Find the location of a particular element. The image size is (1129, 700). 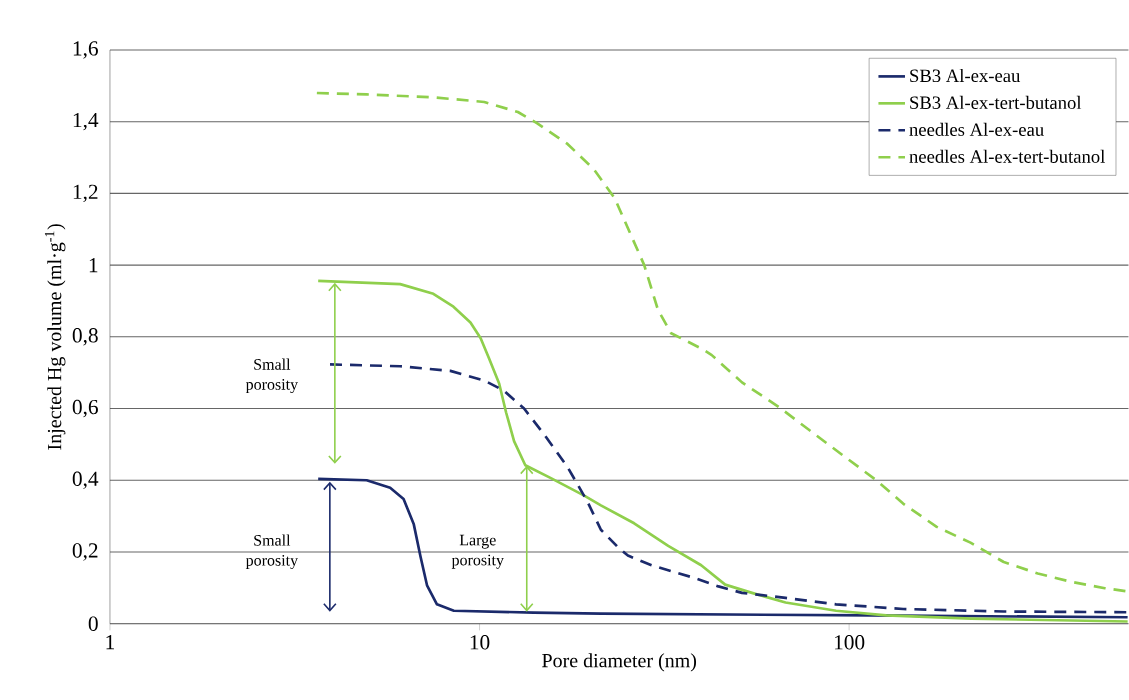

x-tick-label: 10 is located at coordinates (480, 642).